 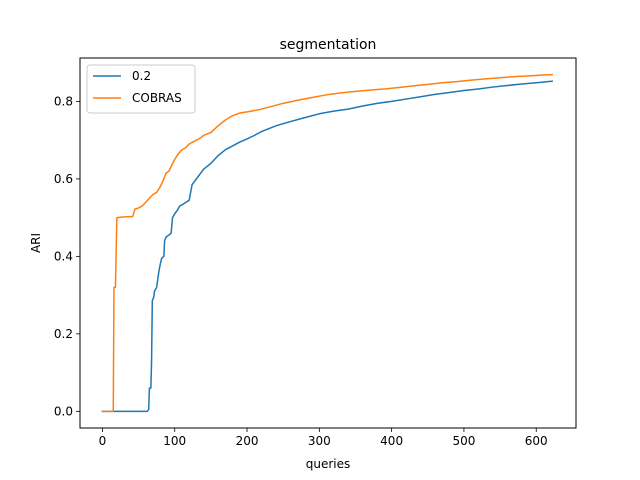 What do you see at coordinates (63, 179) in the screenshot?
I see `y-tick-label: 0.6` at bounding box center [63, 179].